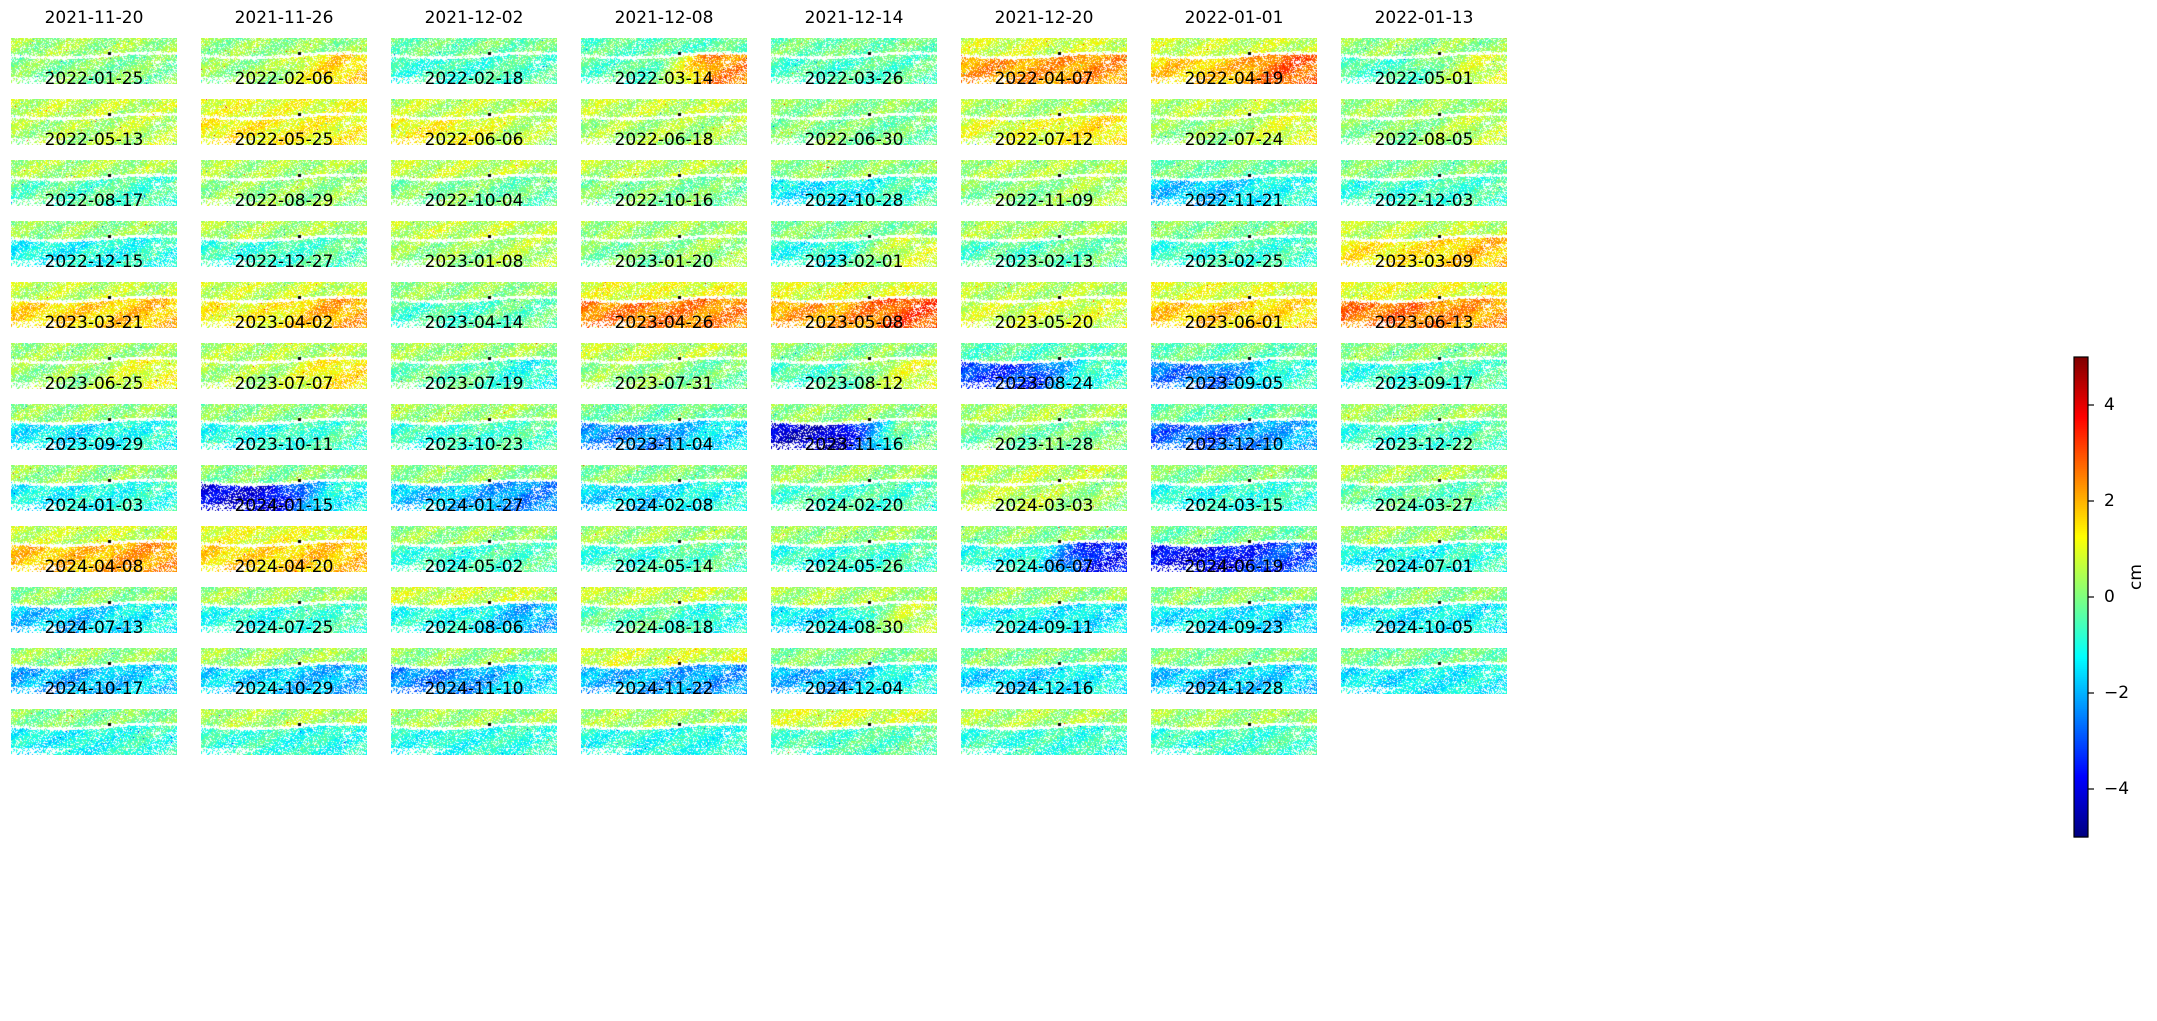 Image resolution: width=2157 pixels, height=1021 pixels. What do you see at coordinates (854, 18) in the screenshot?
I see `panel-date-title: 2021-12-14` at bounding box center [854, 18].